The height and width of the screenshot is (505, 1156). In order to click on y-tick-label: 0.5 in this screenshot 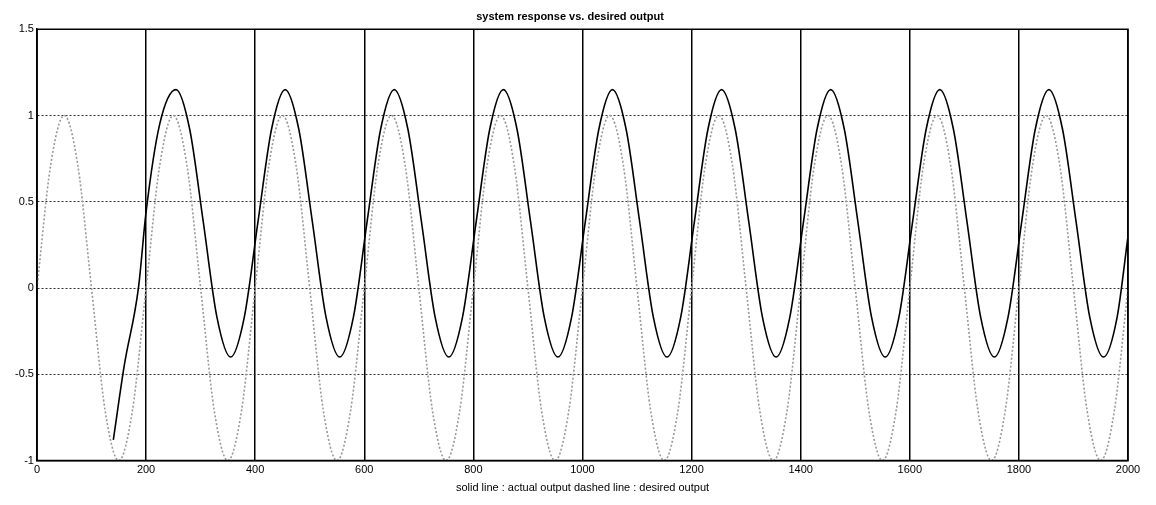, I will do `click(26, 200)`.